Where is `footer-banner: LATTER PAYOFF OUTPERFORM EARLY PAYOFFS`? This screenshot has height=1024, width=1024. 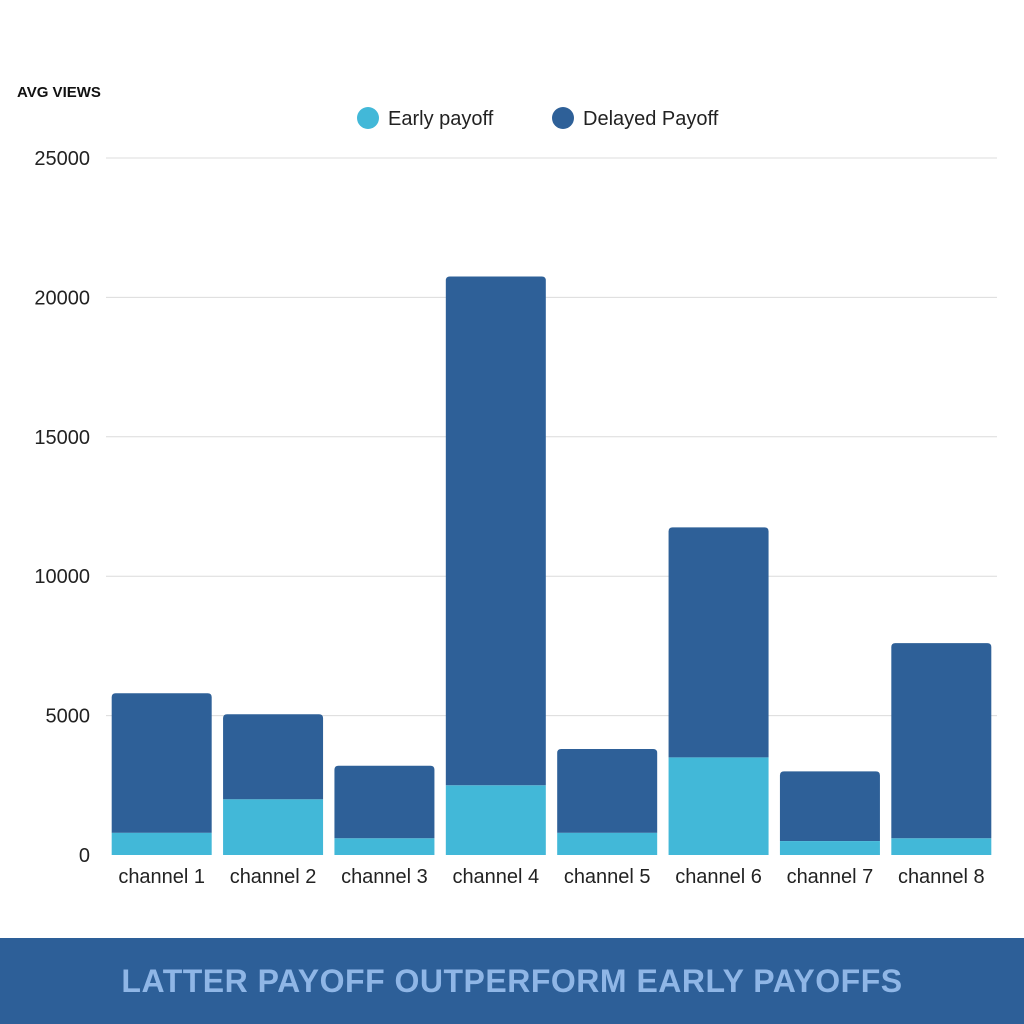 footer-banner: LATTER PAYOFF OUTPERFORM EARLY PAYOFFS is located at coordinates (512, 981).